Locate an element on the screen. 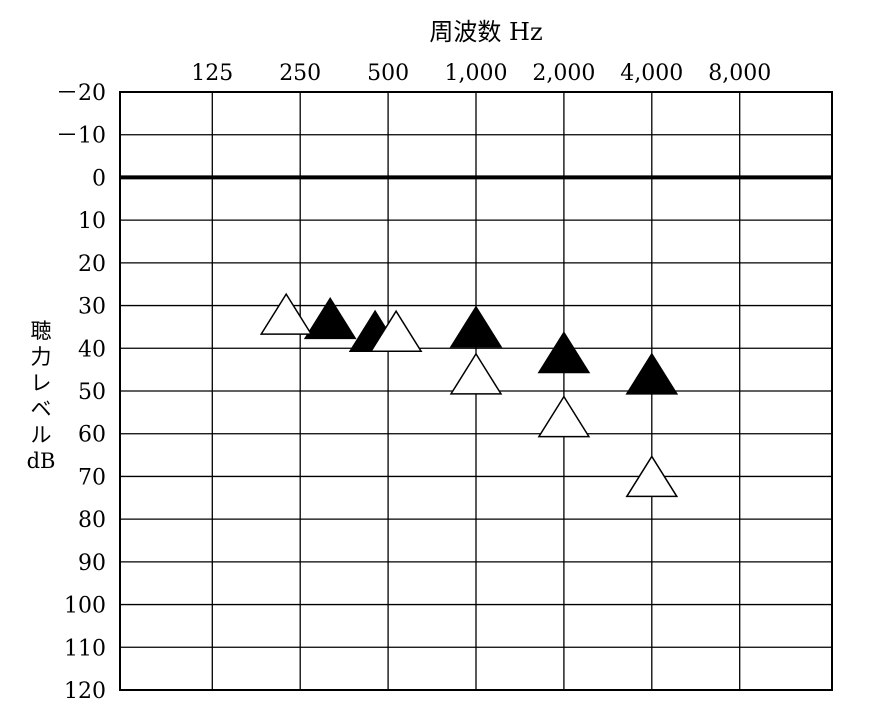 This screenshot has height=712, width=870. x-tick-label: 500 is located at coordinates (388, 73).